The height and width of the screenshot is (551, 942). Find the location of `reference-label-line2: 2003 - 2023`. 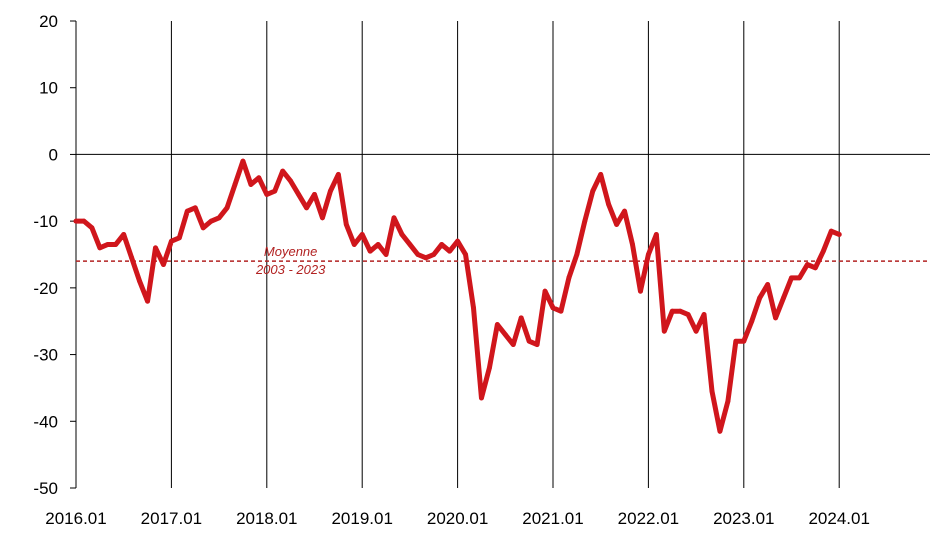

reference-label-line2: 2003 - 2023 is located at coordinates (290, 269).